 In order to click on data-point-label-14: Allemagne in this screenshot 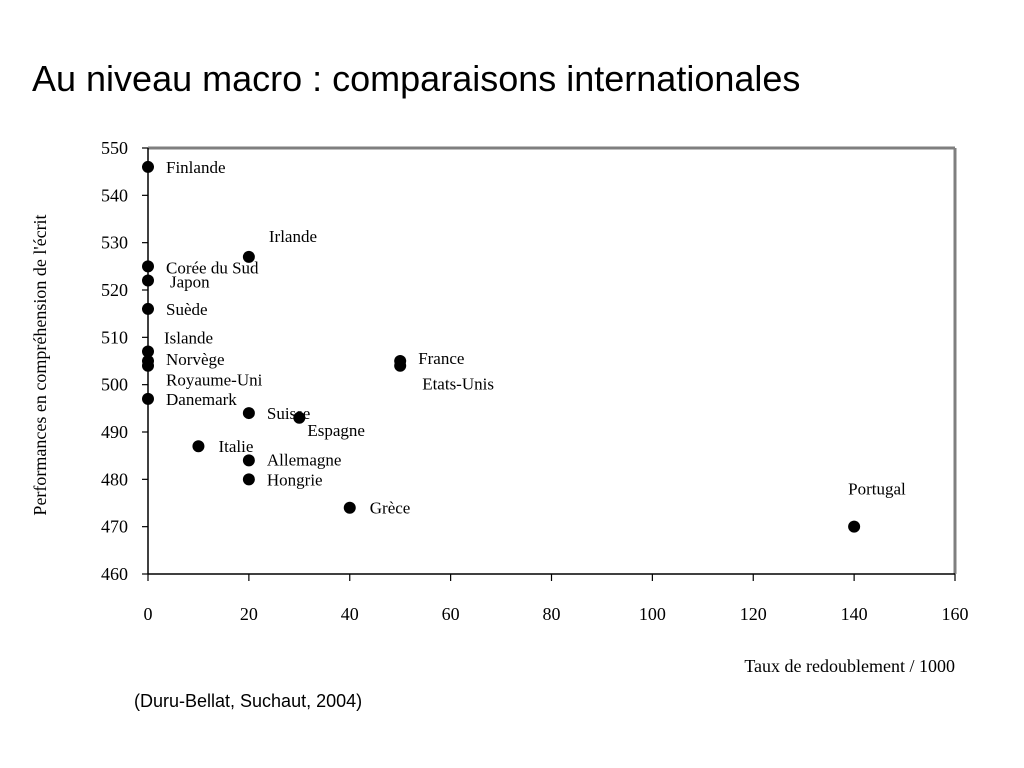, I will do `click(304, 459)`.